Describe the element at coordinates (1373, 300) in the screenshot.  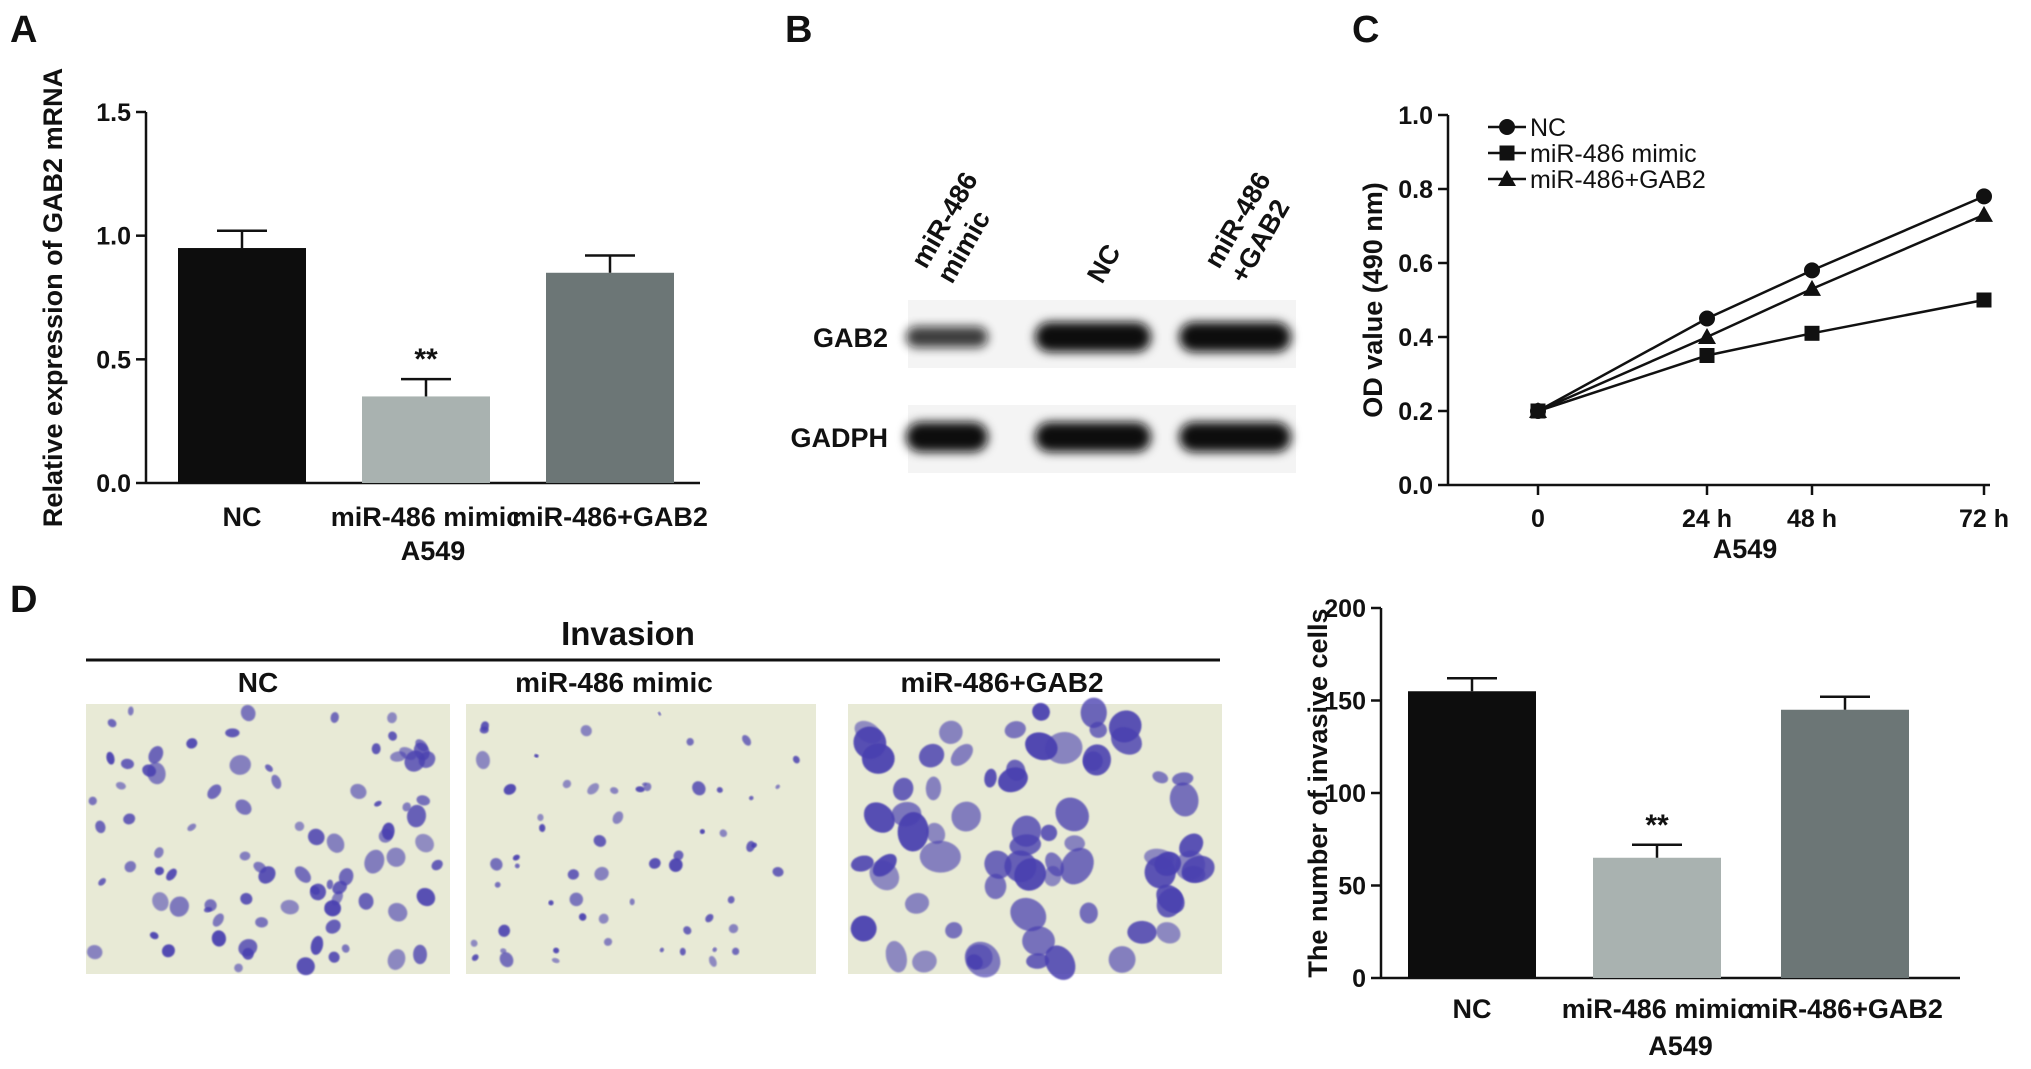
I see `y-axis-title: OD value (490 nm)` at that location.